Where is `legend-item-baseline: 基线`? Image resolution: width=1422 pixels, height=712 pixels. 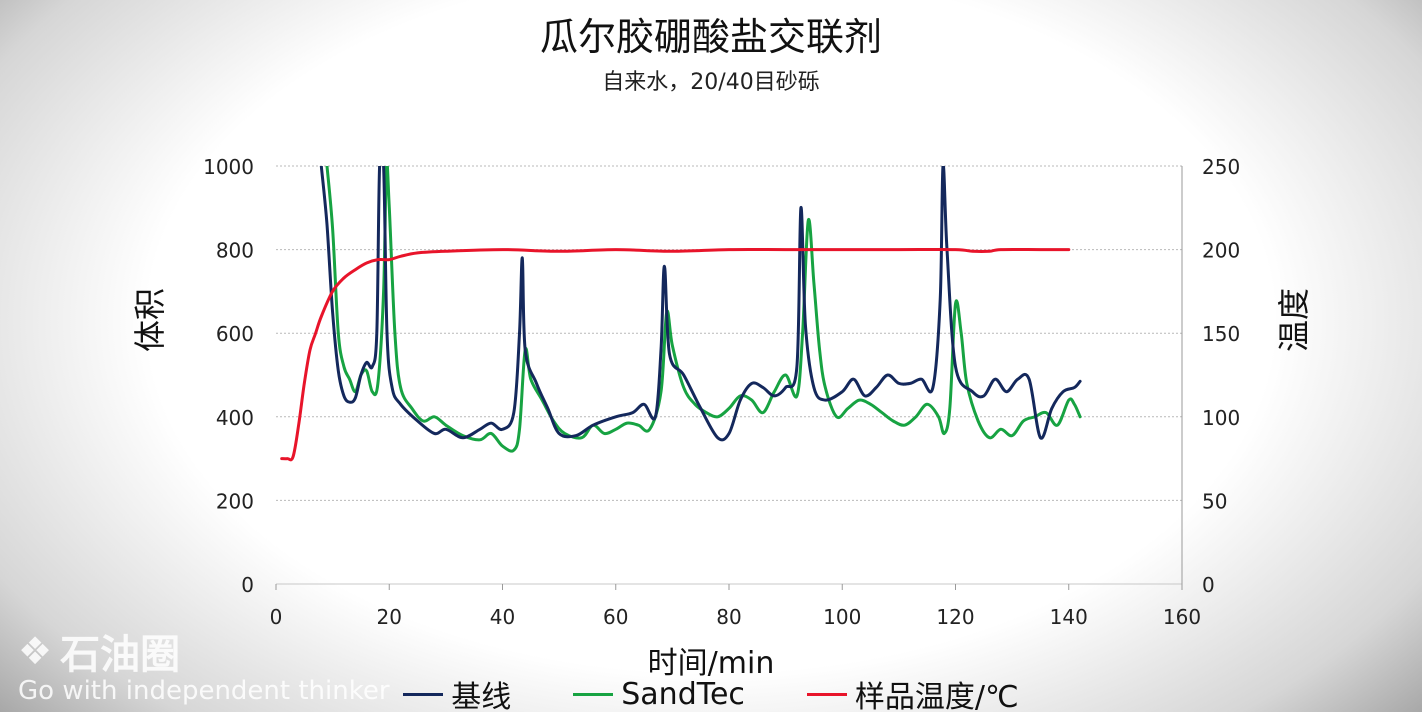 legend-item-baseline: 基线 is located at coordinates (457, 692).